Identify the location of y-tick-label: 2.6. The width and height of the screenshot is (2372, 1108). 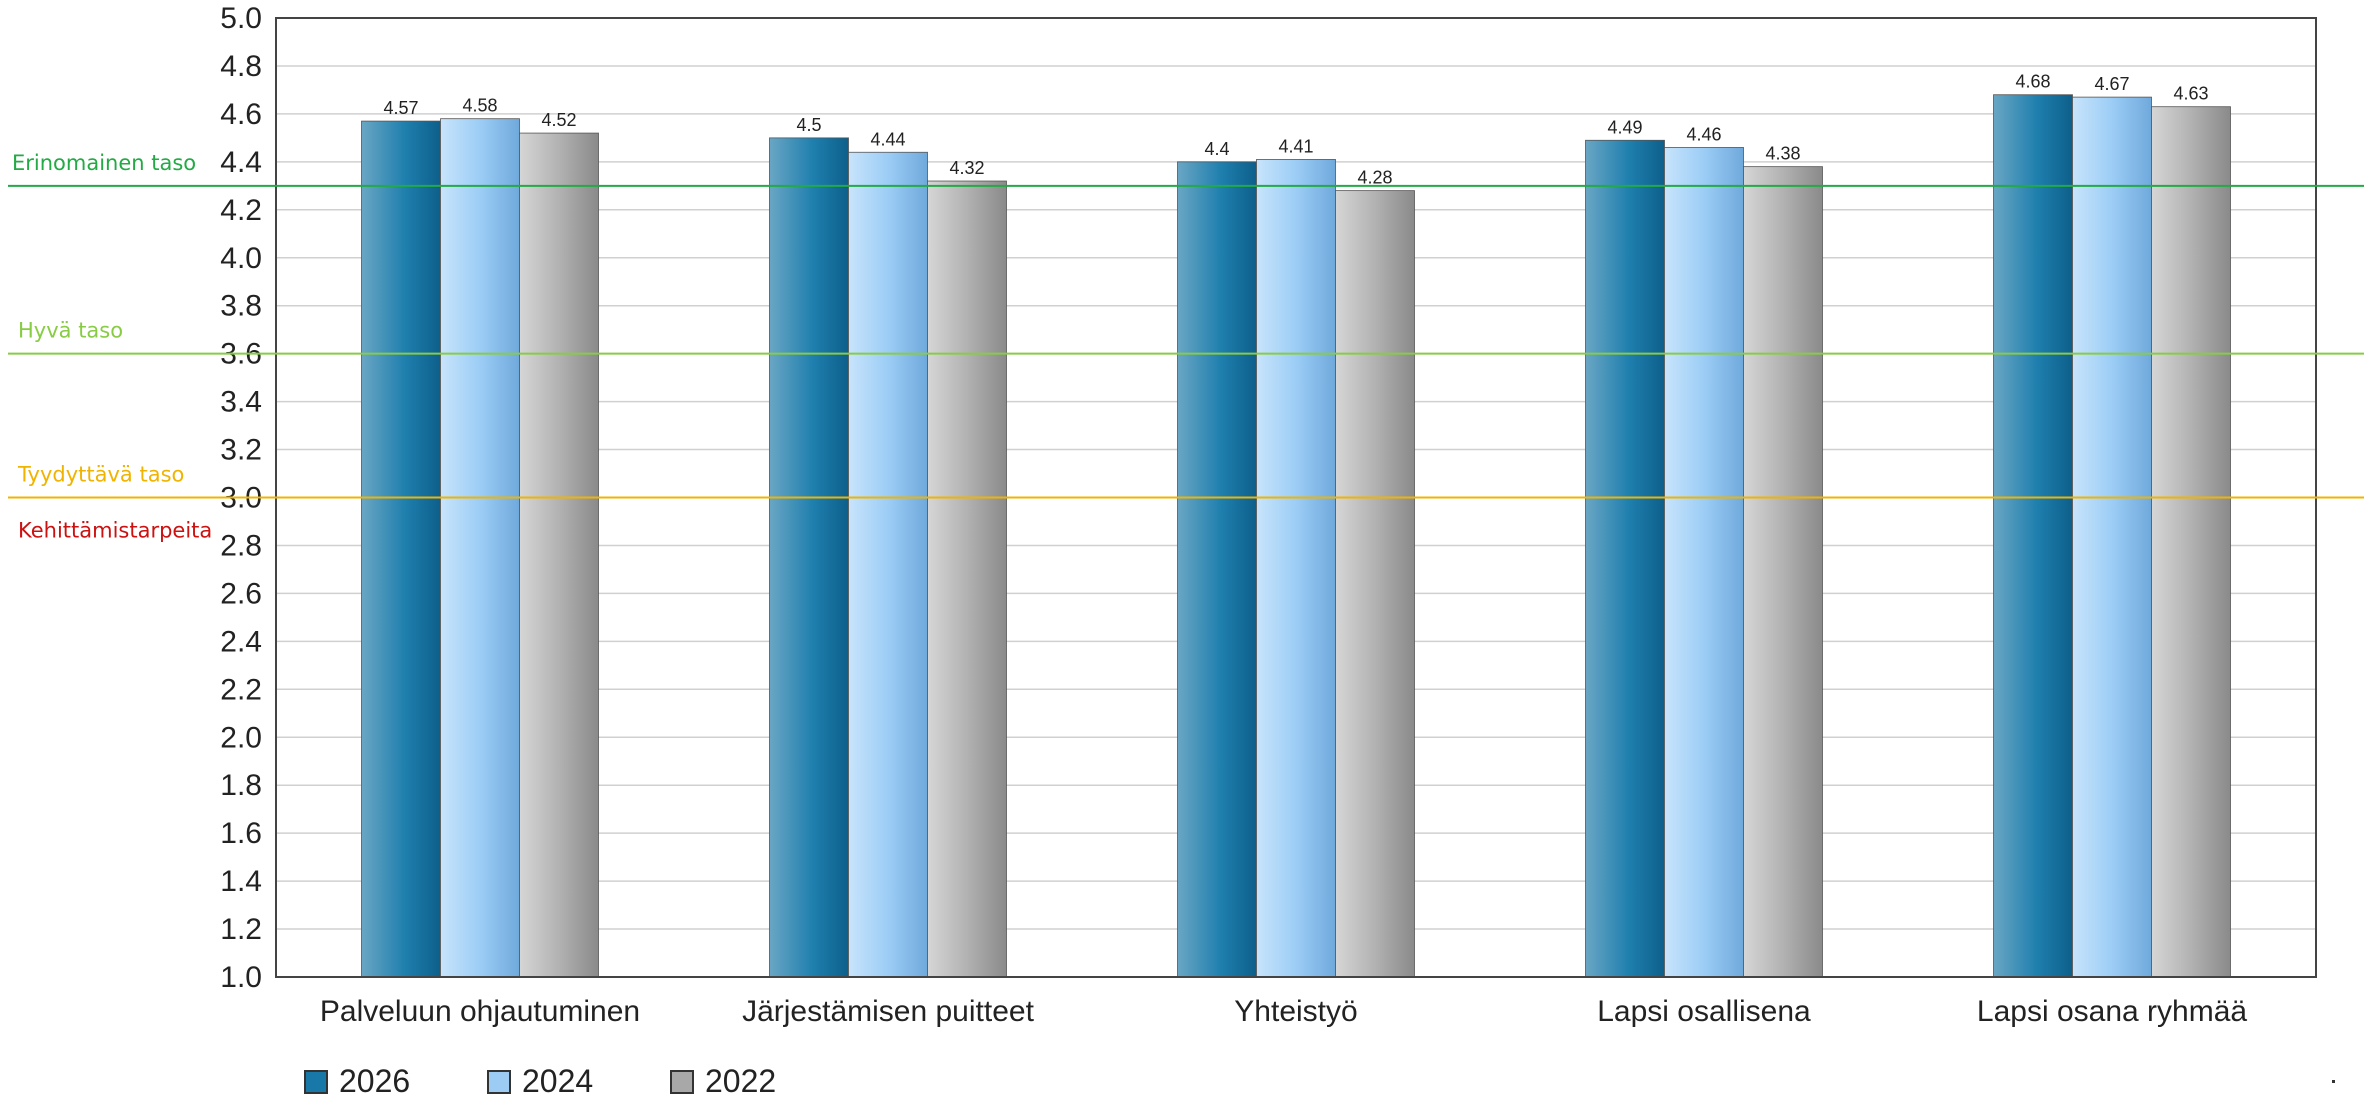
(241, 593).